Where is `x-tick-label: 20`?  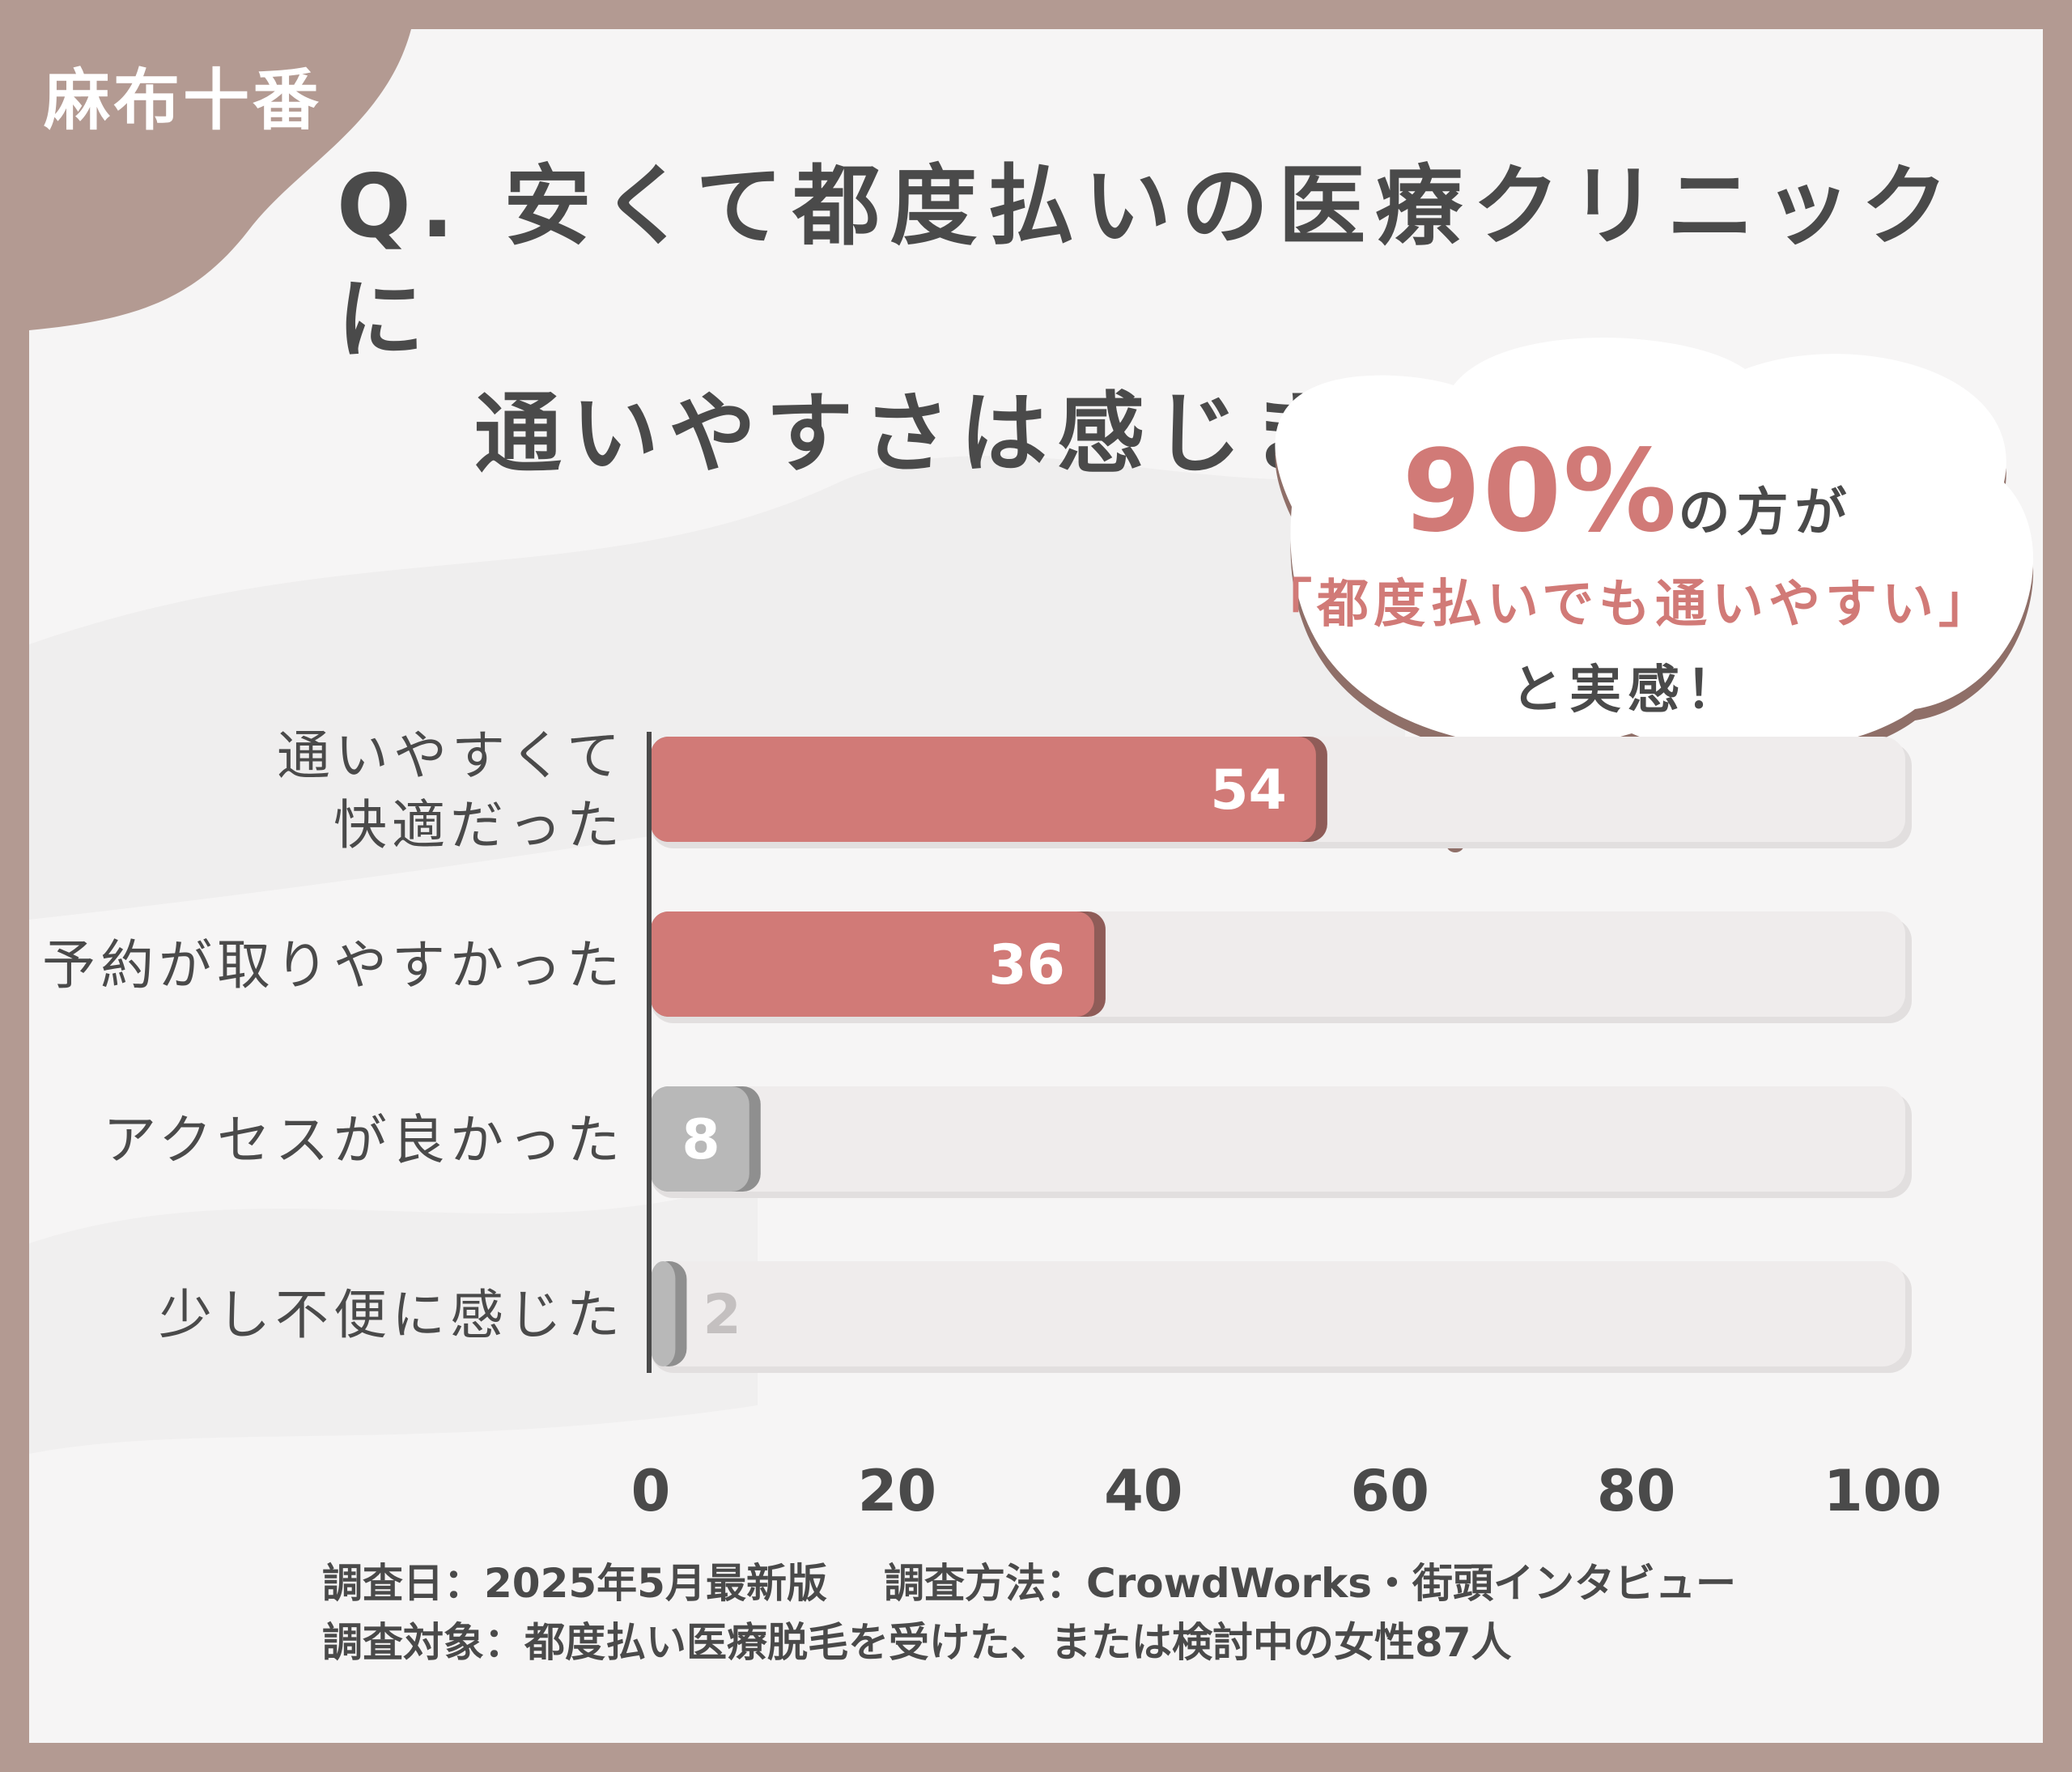
x-tick-label: 20 is located at coordinates (897, 1491).